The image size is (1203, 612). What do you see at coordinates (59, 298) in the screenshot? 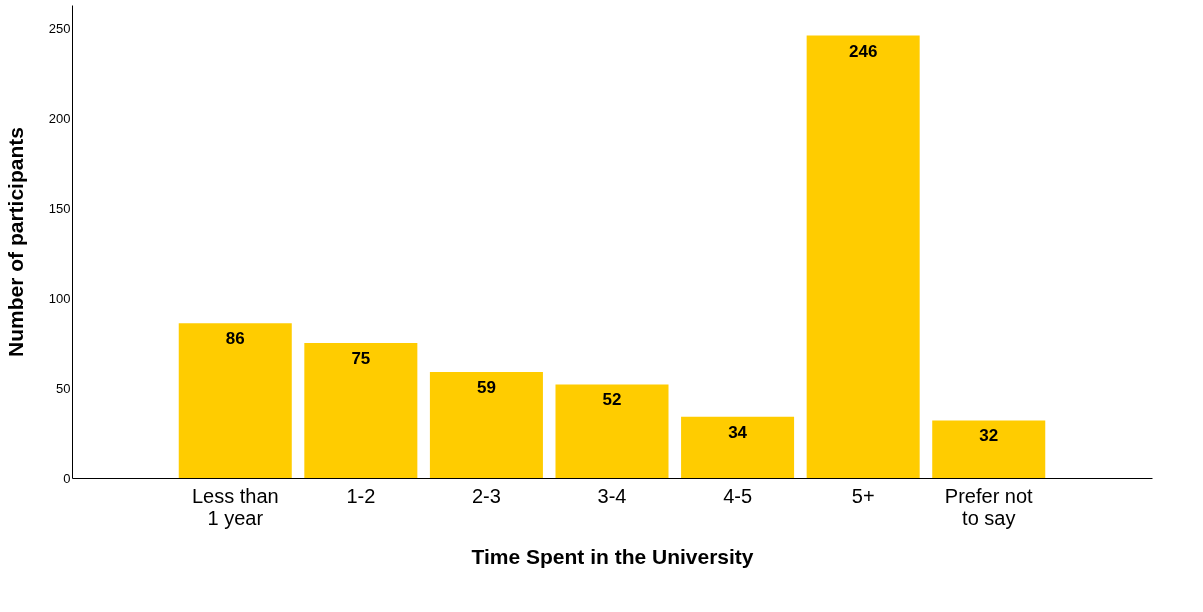
I see `y-tick-label: 100` at bounding box center [59, 298].